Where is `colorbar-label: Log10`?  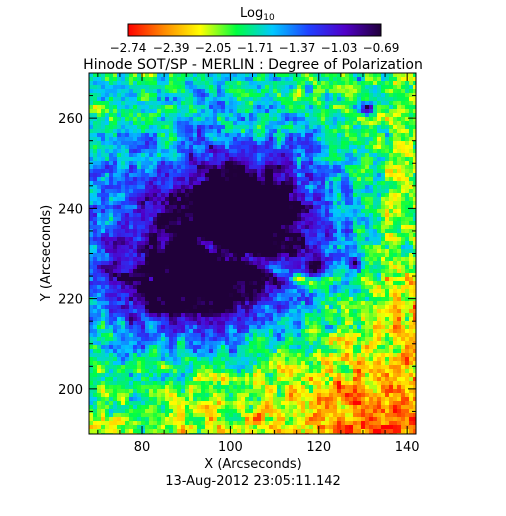
colorbar-label: Log10 is located at coordinates (257, 14).